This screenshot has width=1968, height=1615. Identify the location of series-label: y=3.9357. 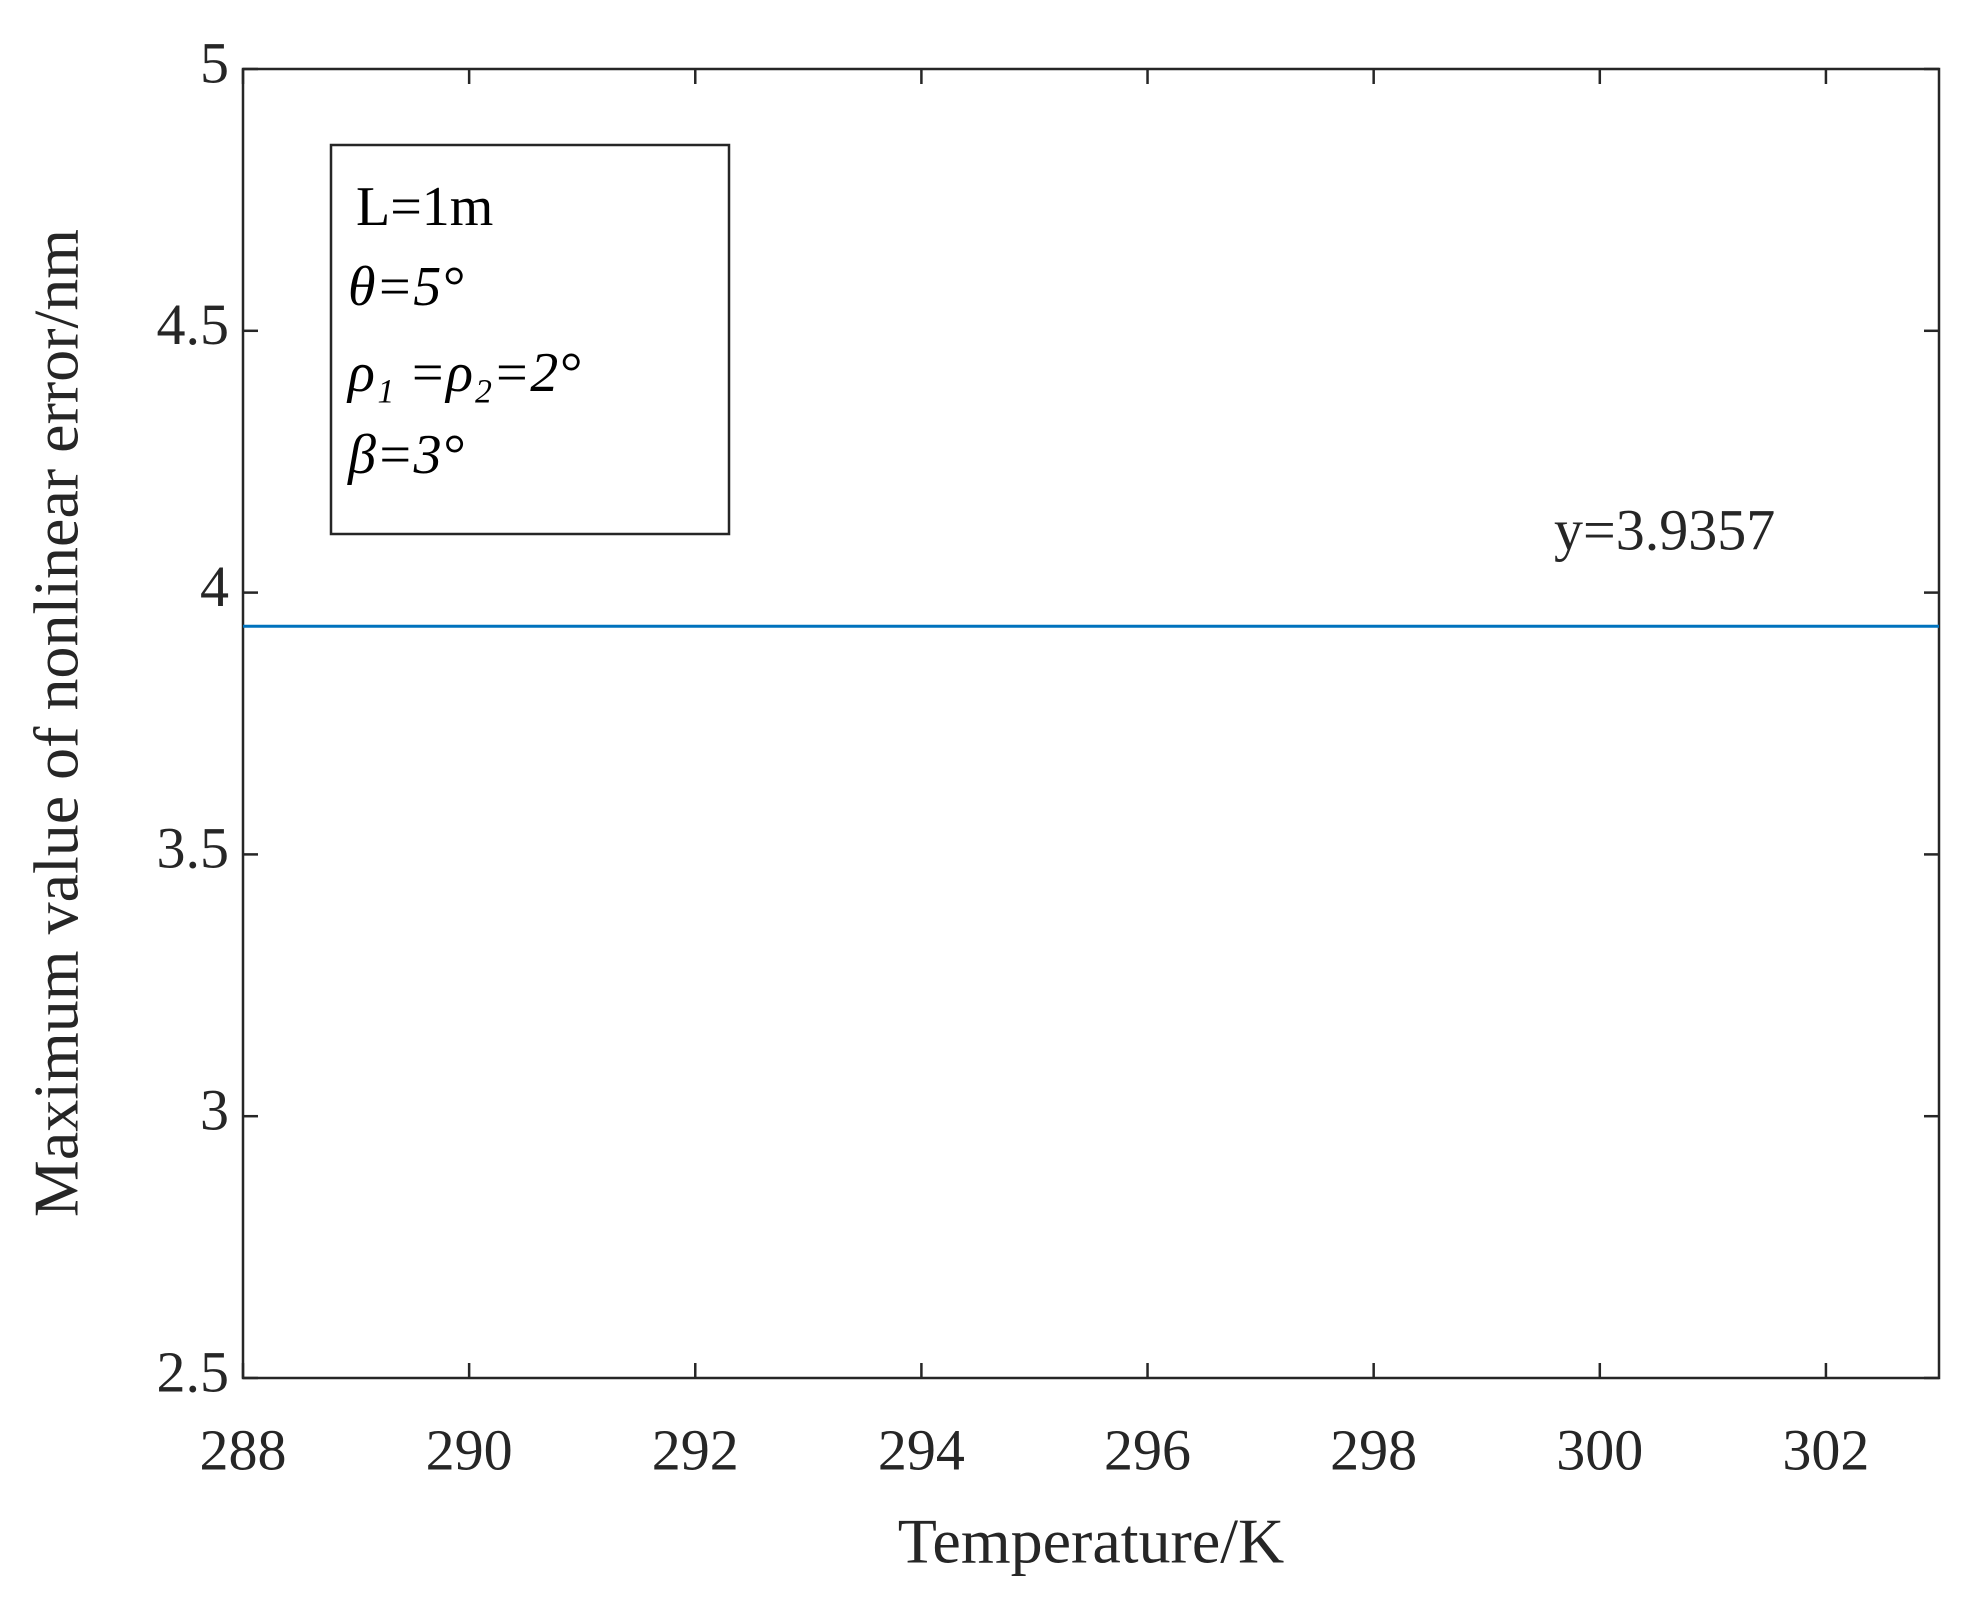
(1664, 529).